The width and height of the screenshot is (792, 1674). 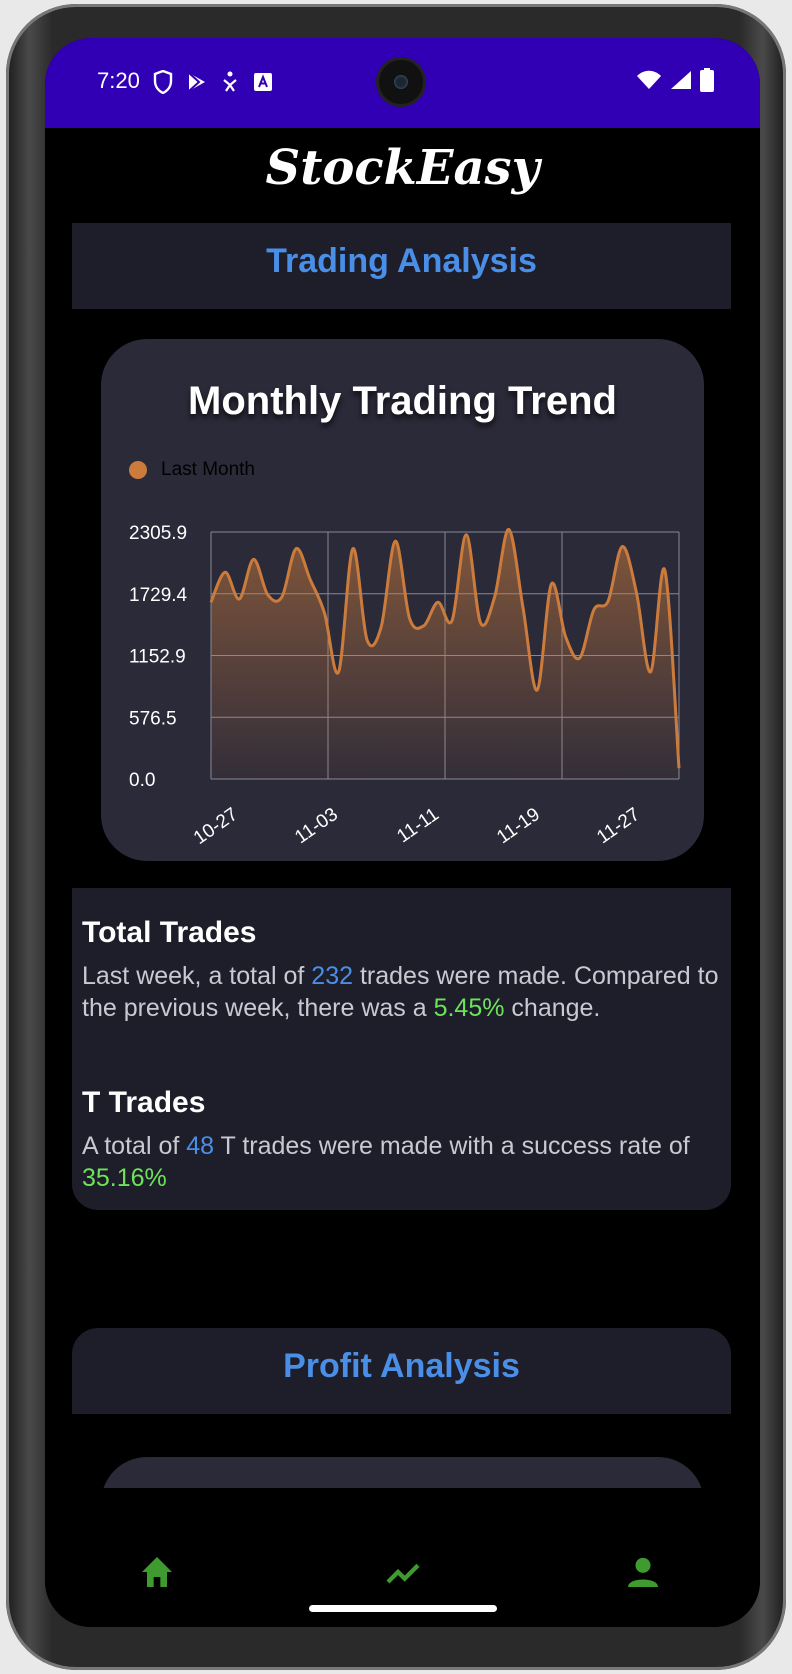 I want to click on y-tick-label: 0.0, so click(x=142, y=780).